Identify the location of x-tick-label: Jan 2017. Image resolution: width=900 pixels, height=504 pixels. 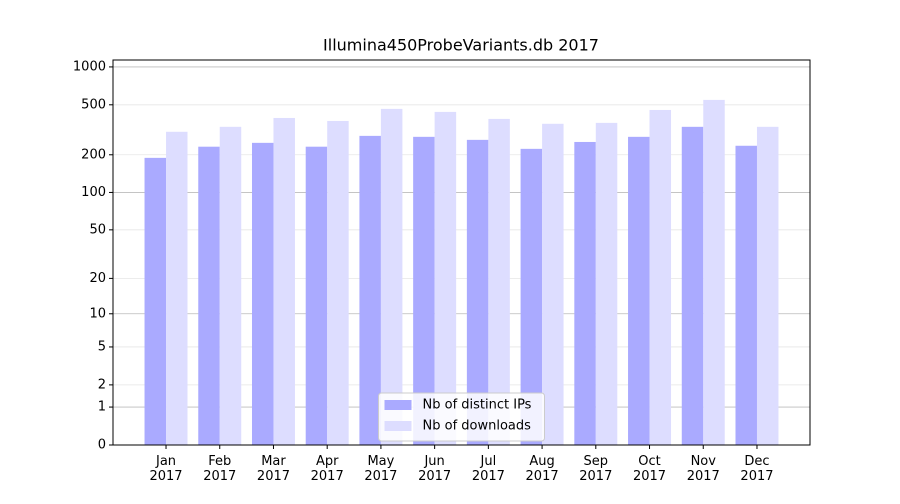
(165, 469).